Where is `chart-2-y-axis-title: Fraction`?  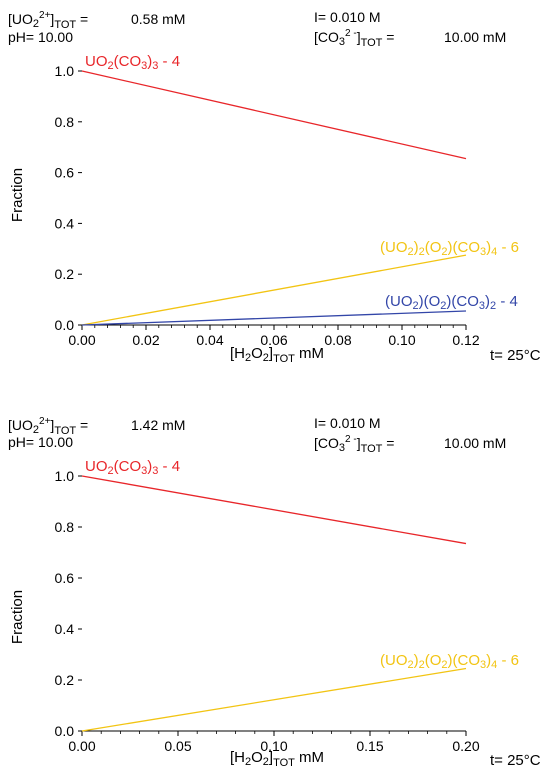
chart-2-y-axis-title: Fraction is located at coordinates (17, 617).